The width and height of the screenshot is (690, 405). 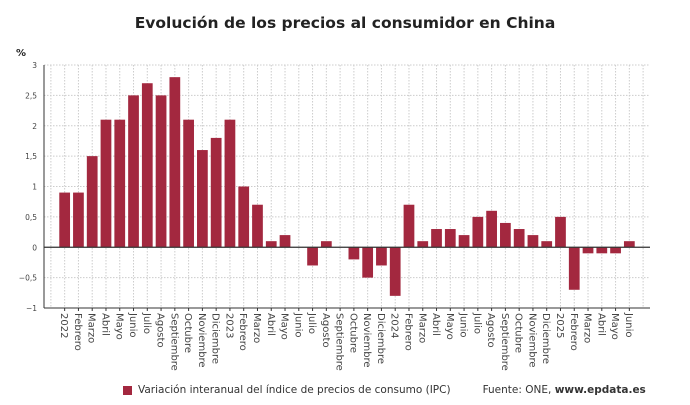 What do you see at coordinates (394, 325) in the screenshot?
I see `x-tick-label: 2024` at bounding box center [394, 325].